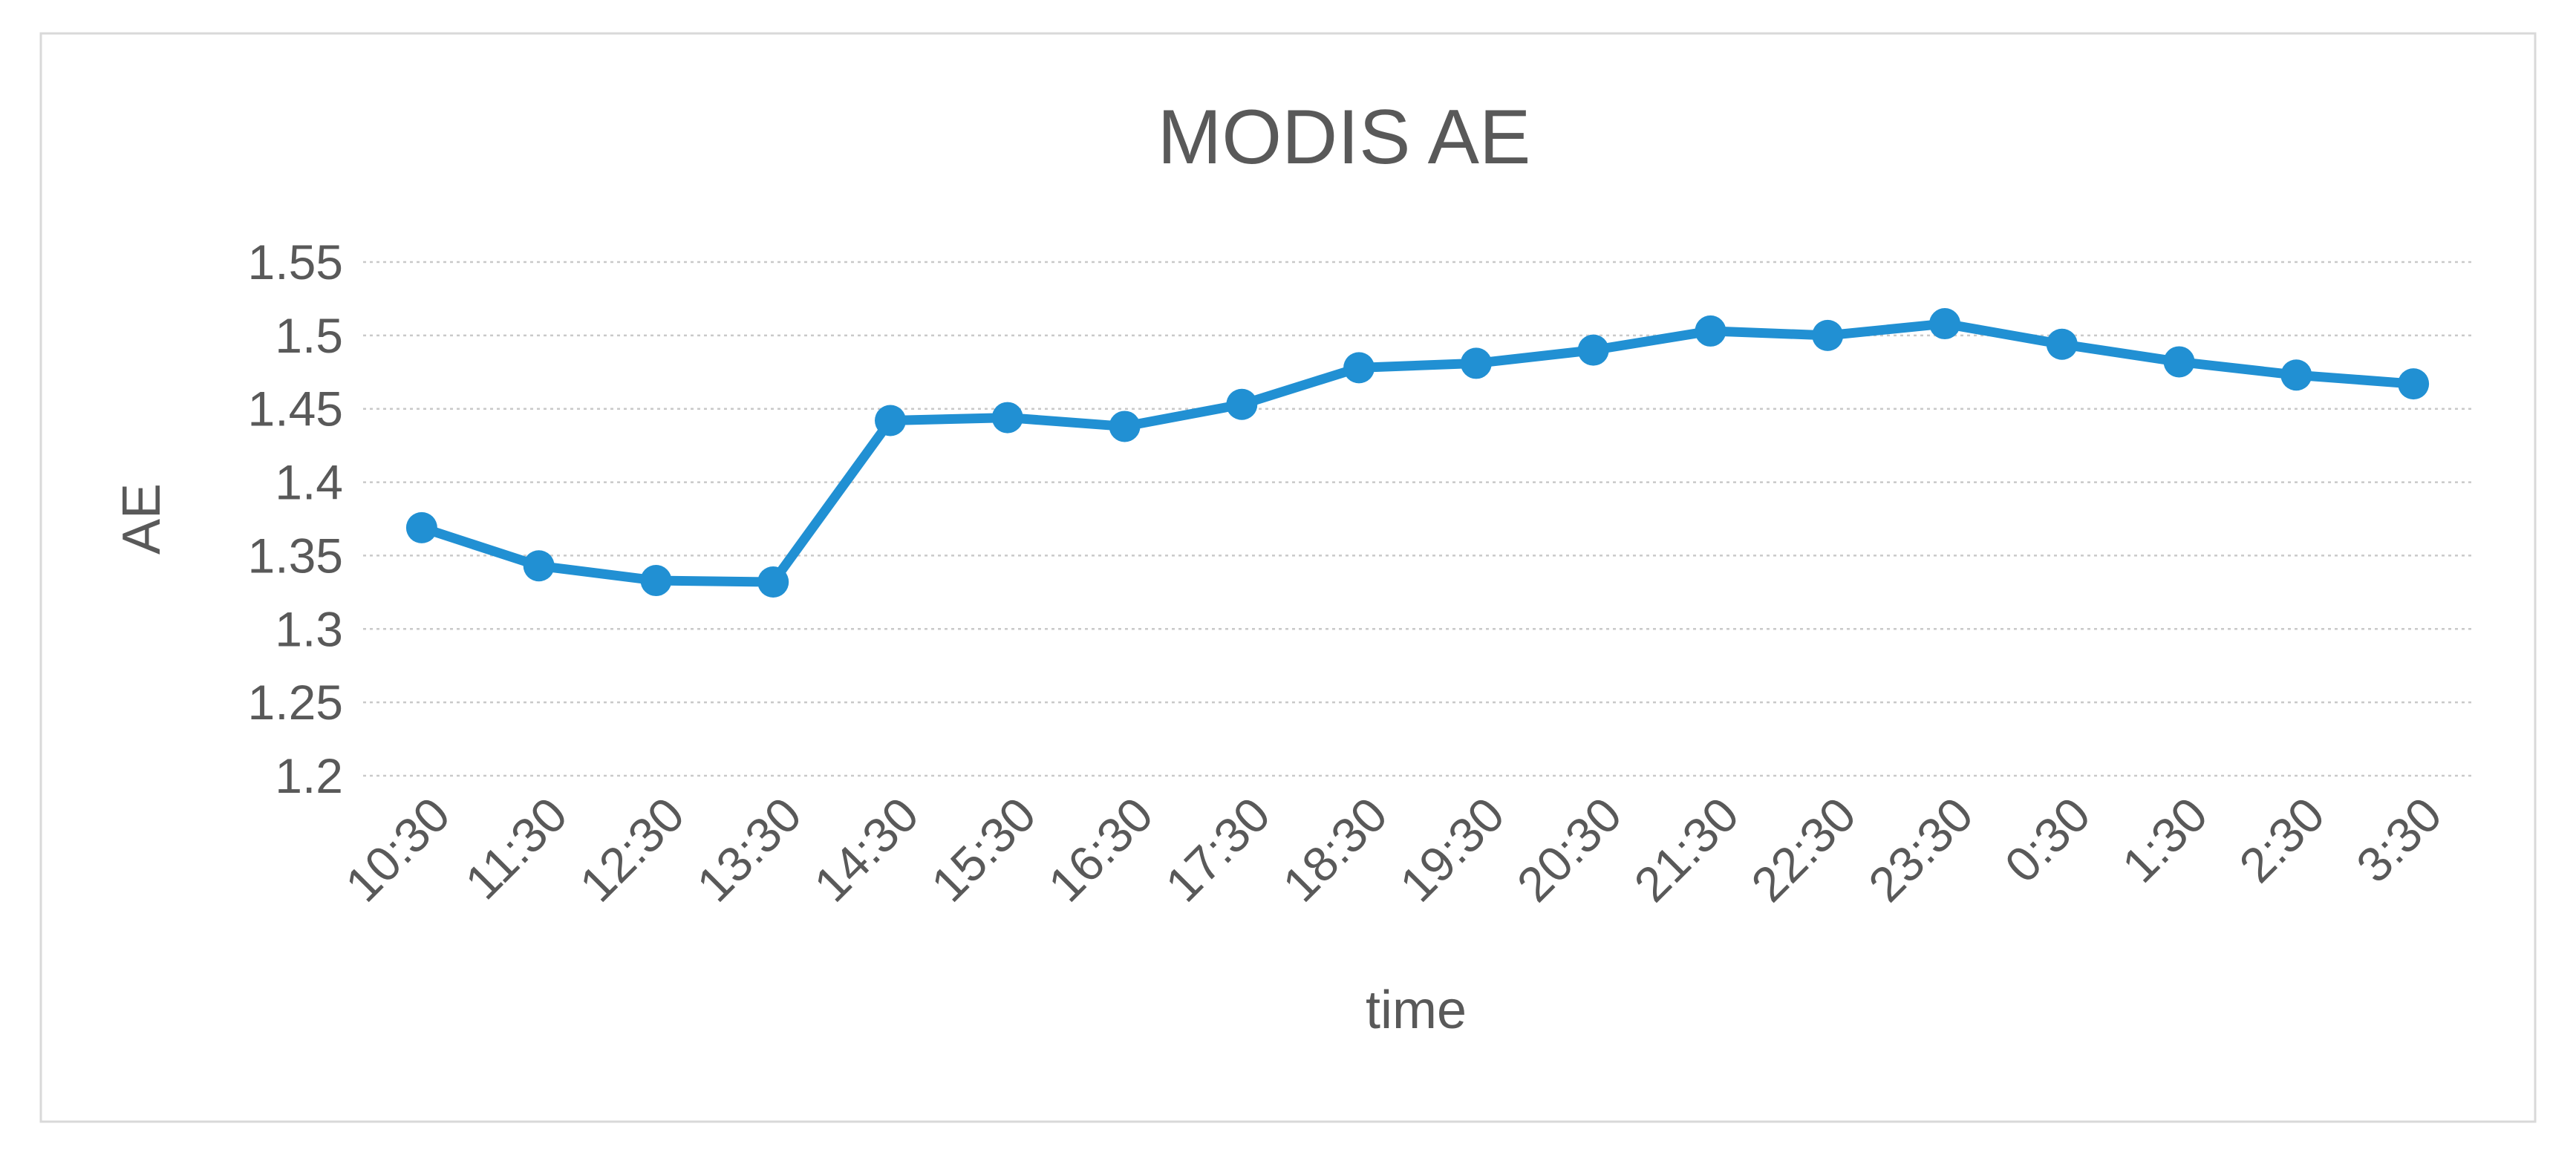  What do you see at coordinates (295, 262) in the screenshot?
I see `y-axis-tick-label: 1.55` at bounding box center [295, 262].